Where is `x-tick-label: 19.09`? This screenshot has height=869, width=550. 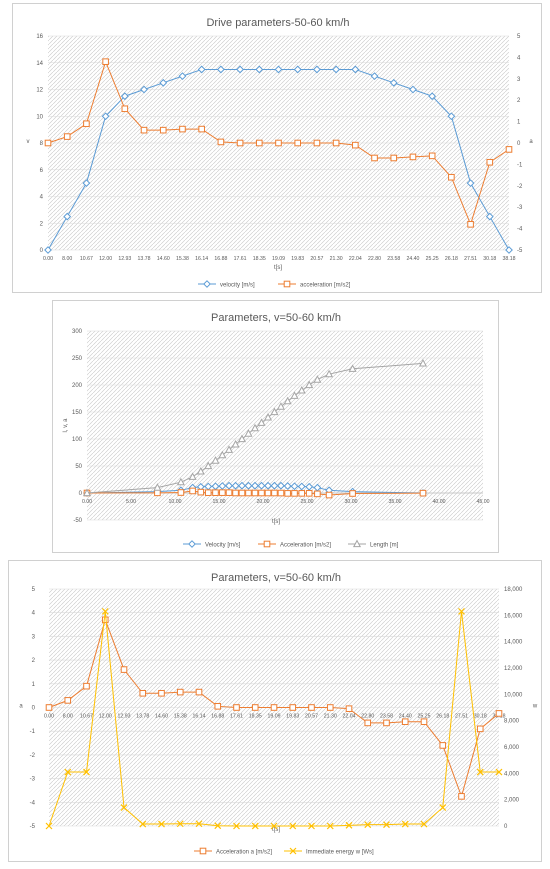
x-tick-label: 19.09 is located at coordinates (278, 259).